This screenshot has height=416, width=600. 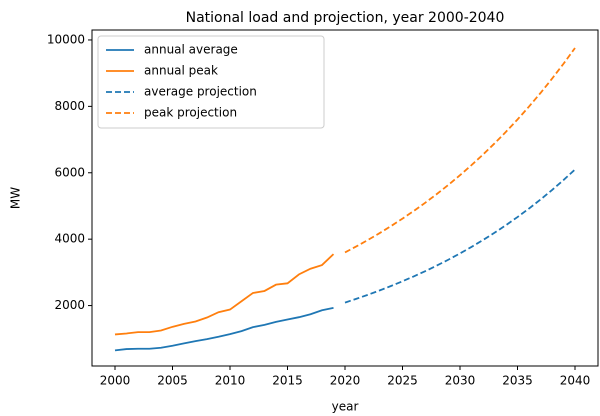 What do you see at coordinates (460, 381) in the screenshot?
I see `x-tick-label: 2030` at bounding box center [460, 381].